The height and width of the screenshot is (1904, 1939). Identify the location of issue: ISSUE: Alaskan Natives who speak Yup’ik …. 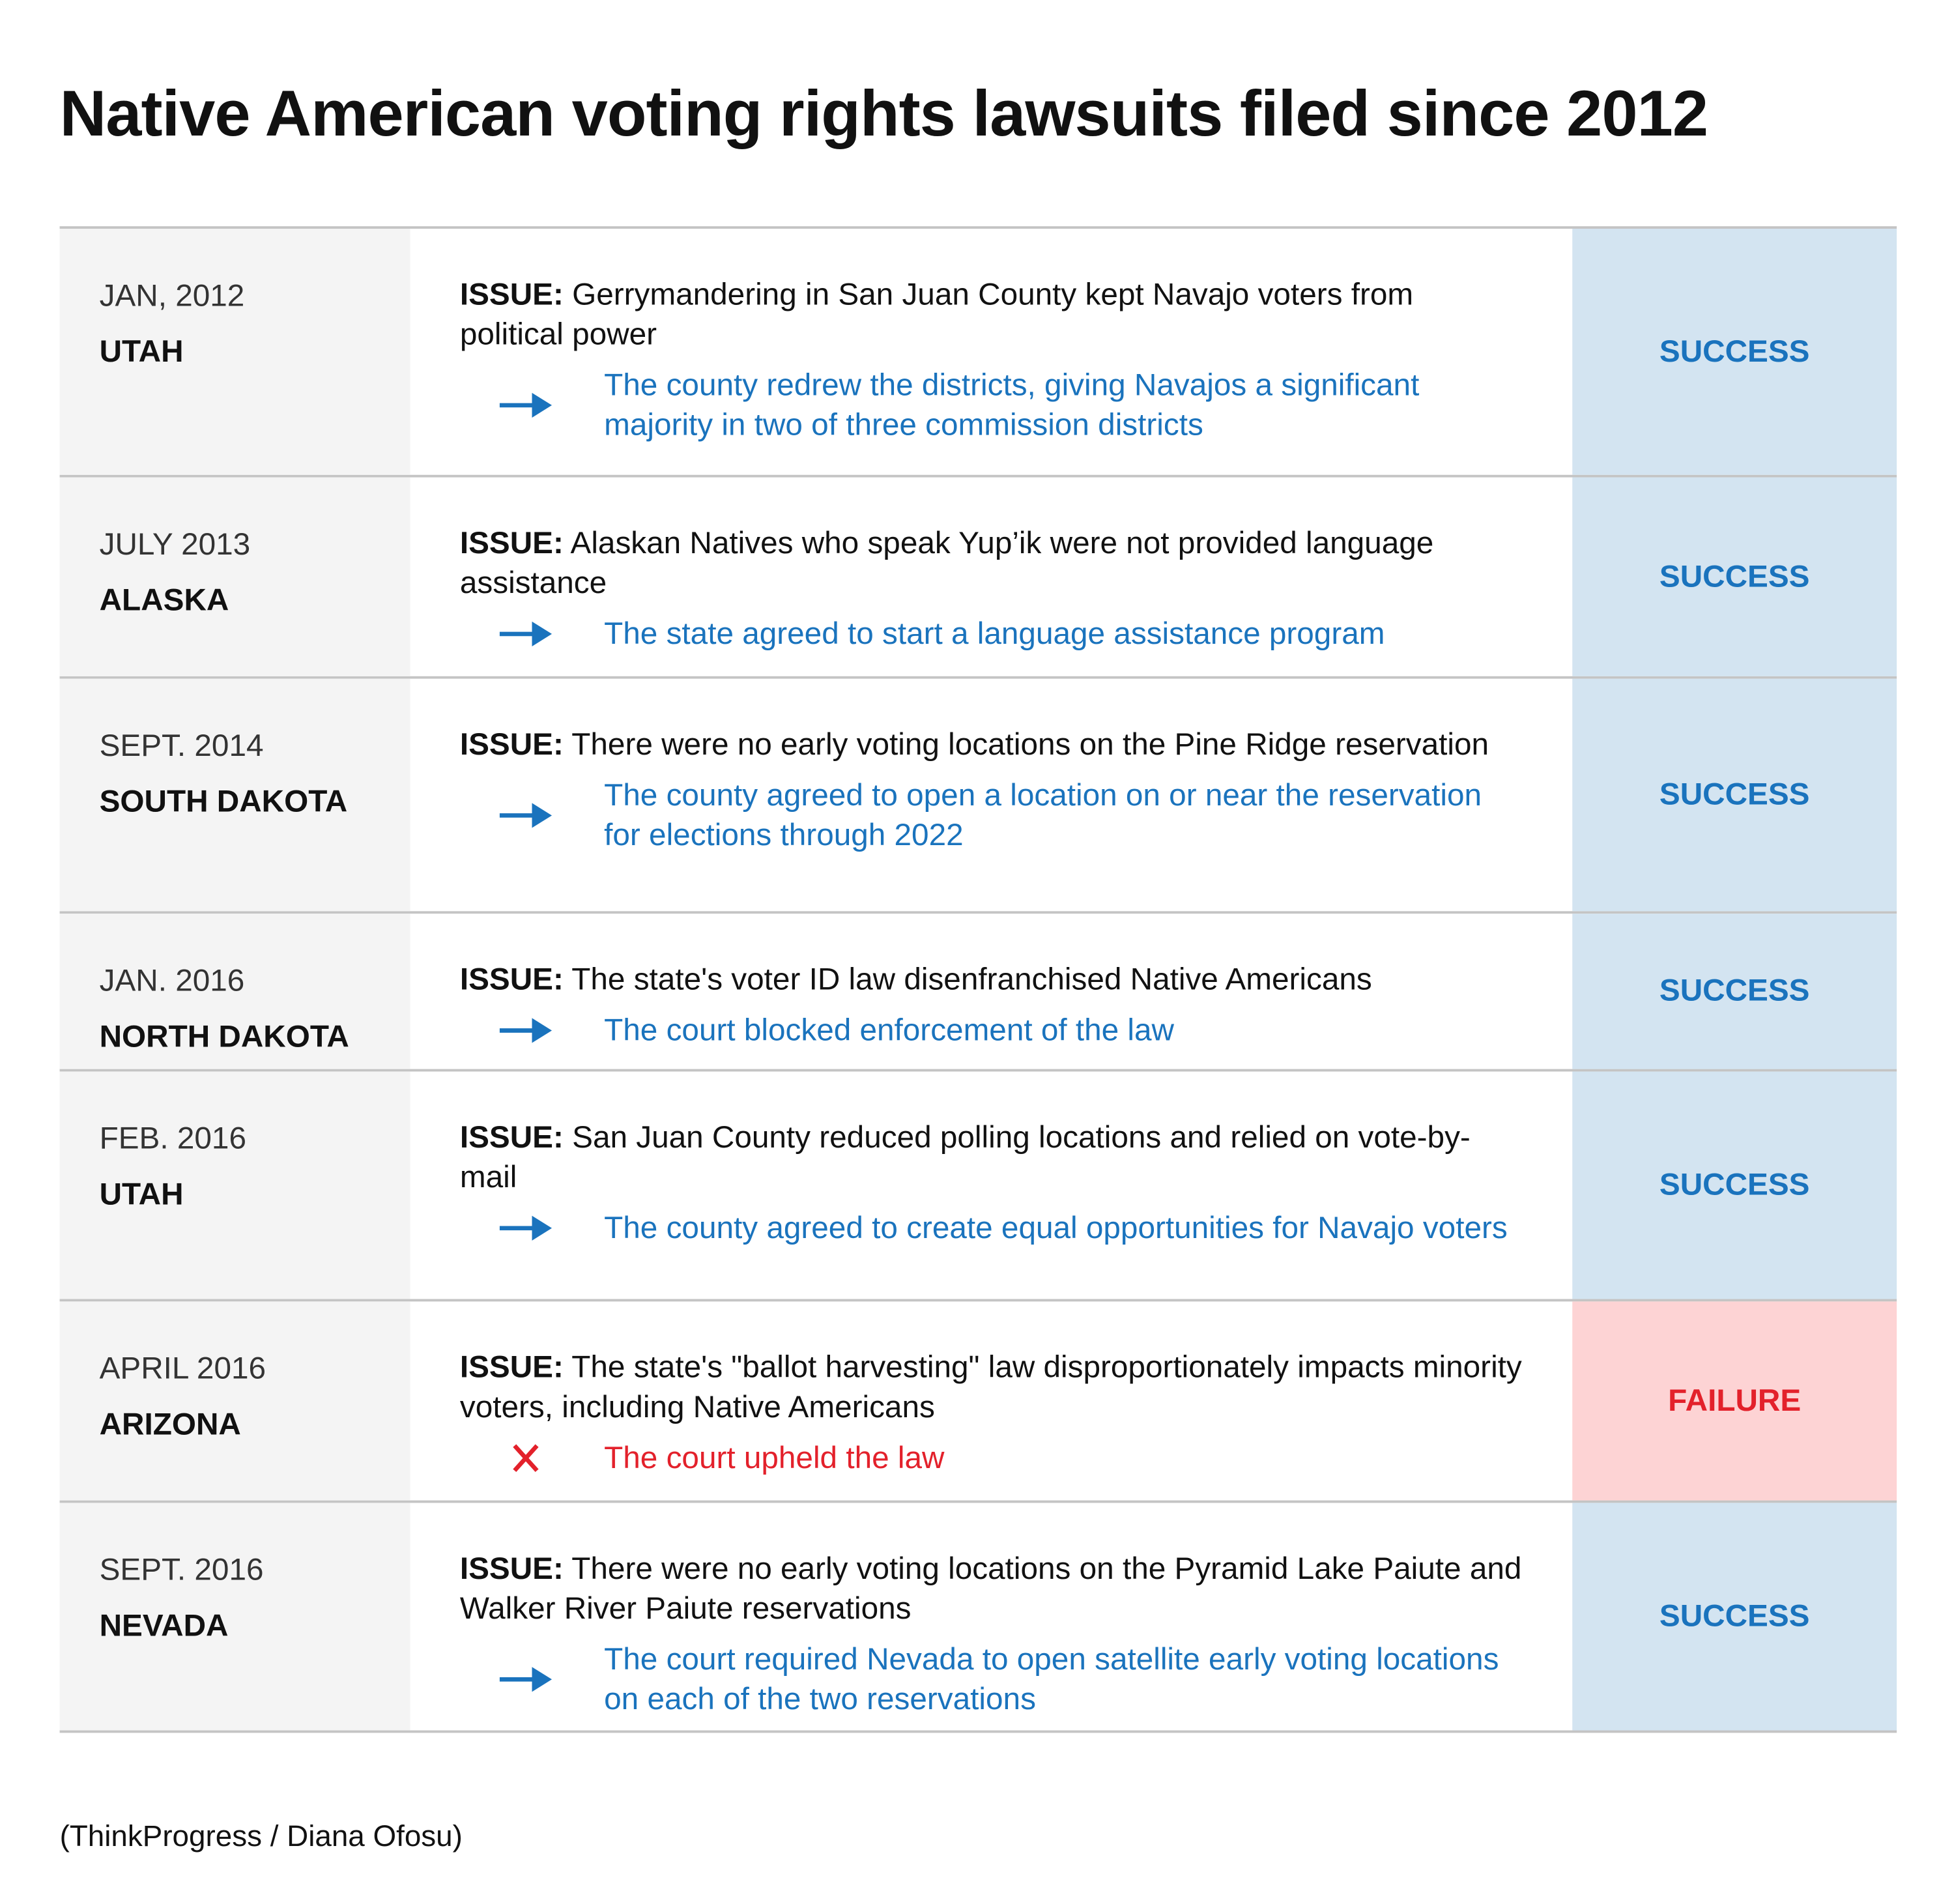
(991, 563).